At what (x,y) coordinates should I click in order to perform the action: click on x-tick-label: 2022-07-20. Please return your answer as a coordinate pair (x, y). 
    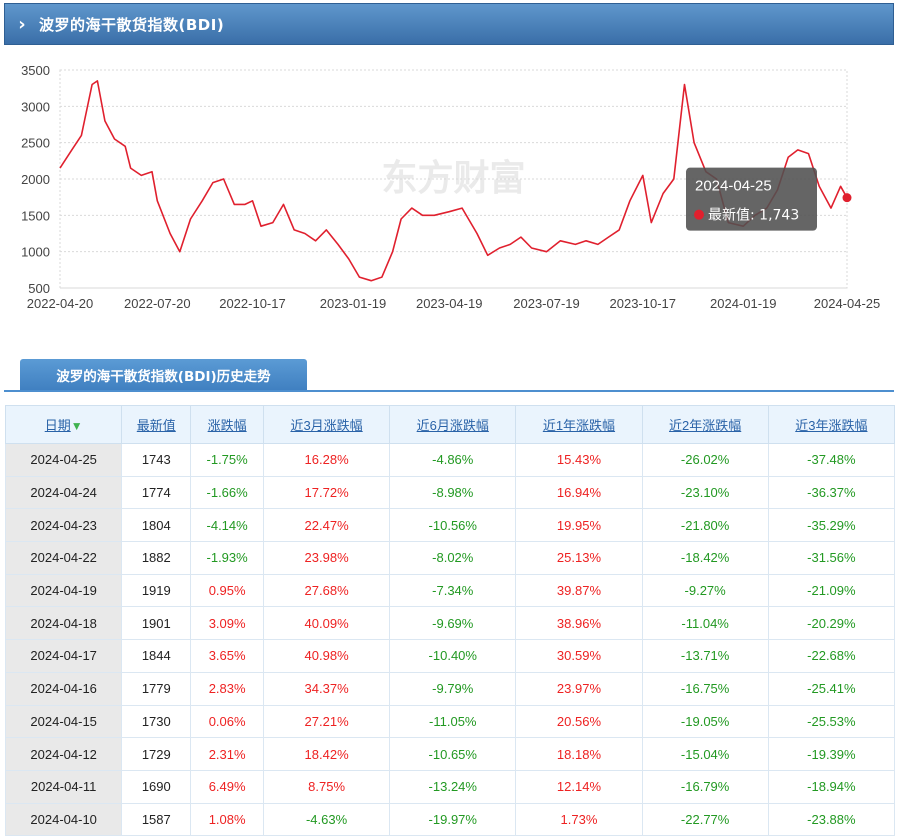
    Looking at the image, I should click on (157, 303).